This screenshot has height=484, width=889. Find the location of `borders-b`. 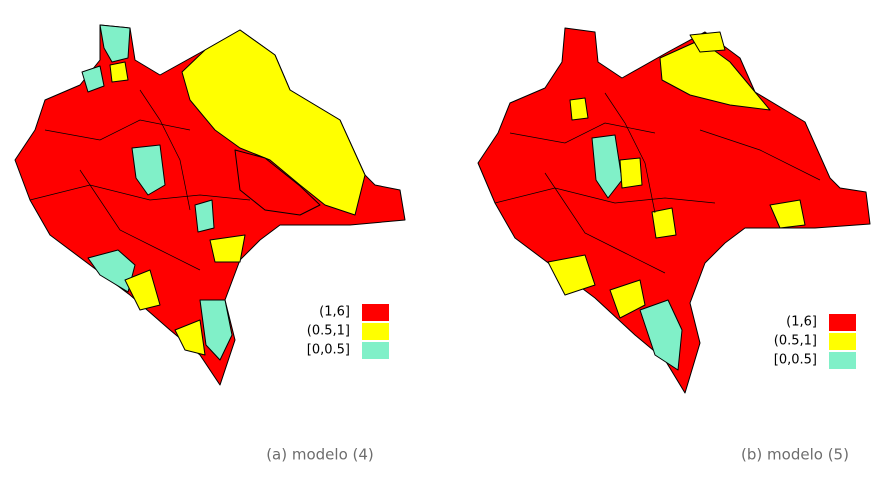

borders-b is located at coordinates (657, 183).